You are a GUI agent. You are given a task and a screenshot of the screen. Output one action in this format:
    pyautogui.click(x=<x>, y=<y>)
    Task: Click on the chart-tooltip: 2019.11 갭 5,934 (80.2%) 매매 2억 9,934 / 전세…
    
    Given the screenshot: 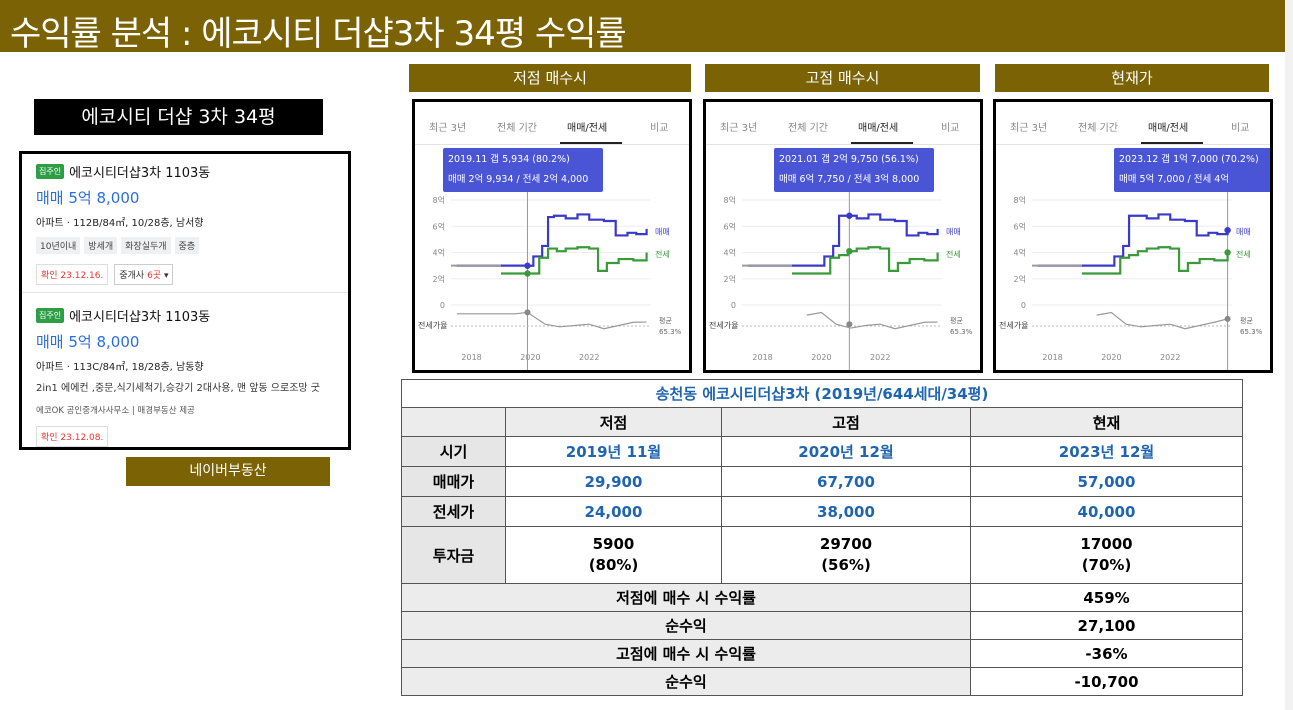 What is the action you would take?
    pyautogui.click(x=523, y=170)
    